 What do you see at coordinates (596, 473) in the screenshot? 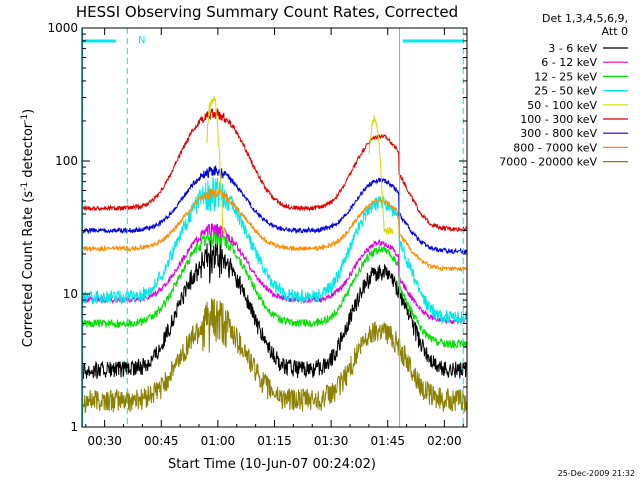
I see `timestamp: 25-Dec-2009 21:32` at bounding box center [596, 473].